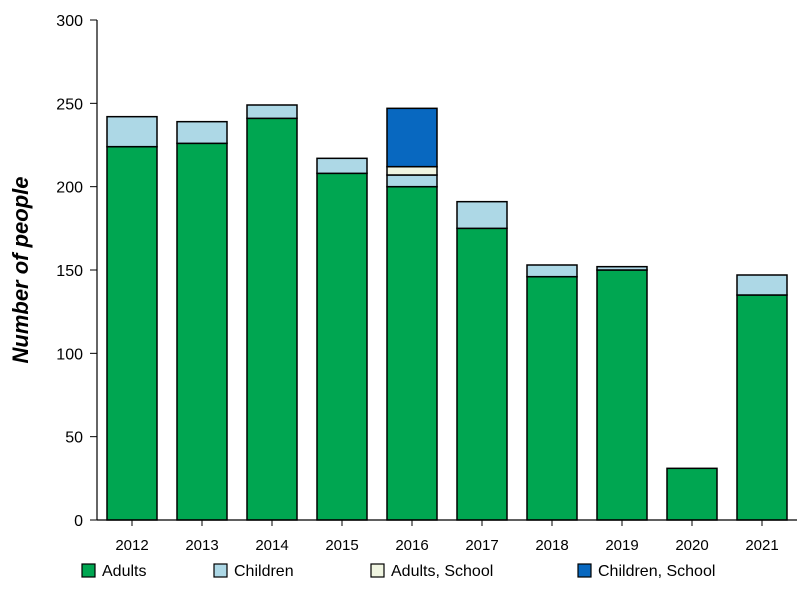 This screenshot has height=601, width=798. Describe the element at coordinates (132, 131) in the screenshot. I see `bar-children-2012` at that location.